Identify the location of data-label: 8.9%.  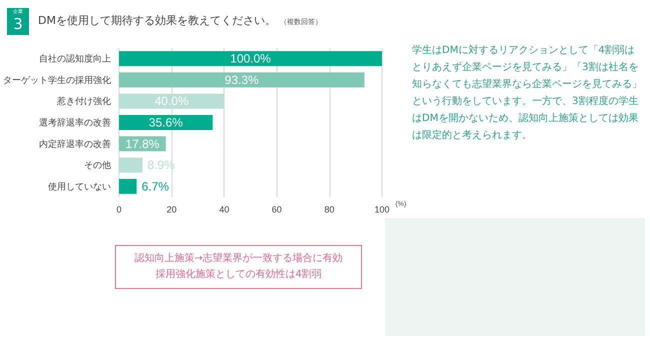
(161, 165).